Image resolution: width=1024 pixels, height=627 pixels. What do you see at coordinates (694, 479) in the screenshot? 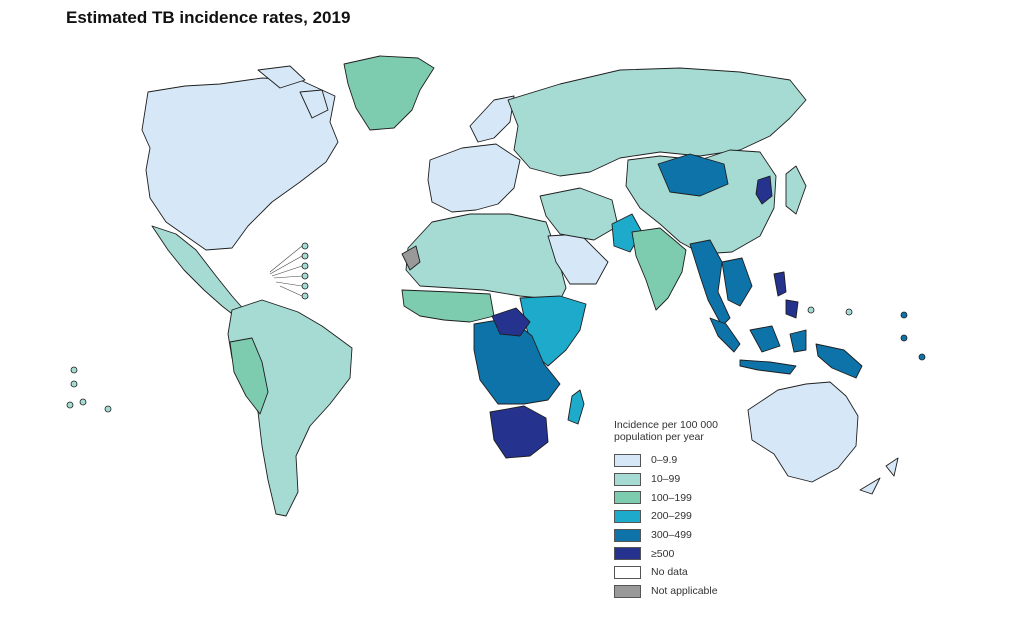
I see `legend-item: 10–99` at bounding box center [694, 479].